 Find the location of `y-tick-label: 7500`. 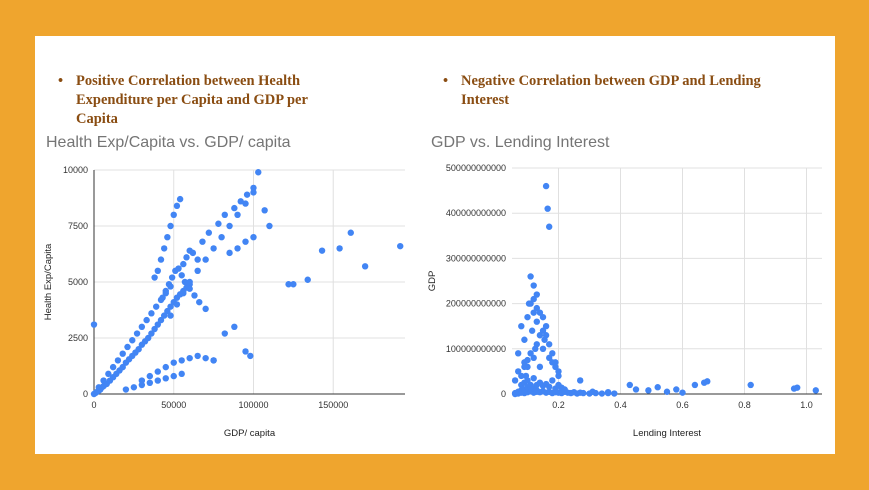

y-tick-label: 7500 is located at coordinates (78, 226).